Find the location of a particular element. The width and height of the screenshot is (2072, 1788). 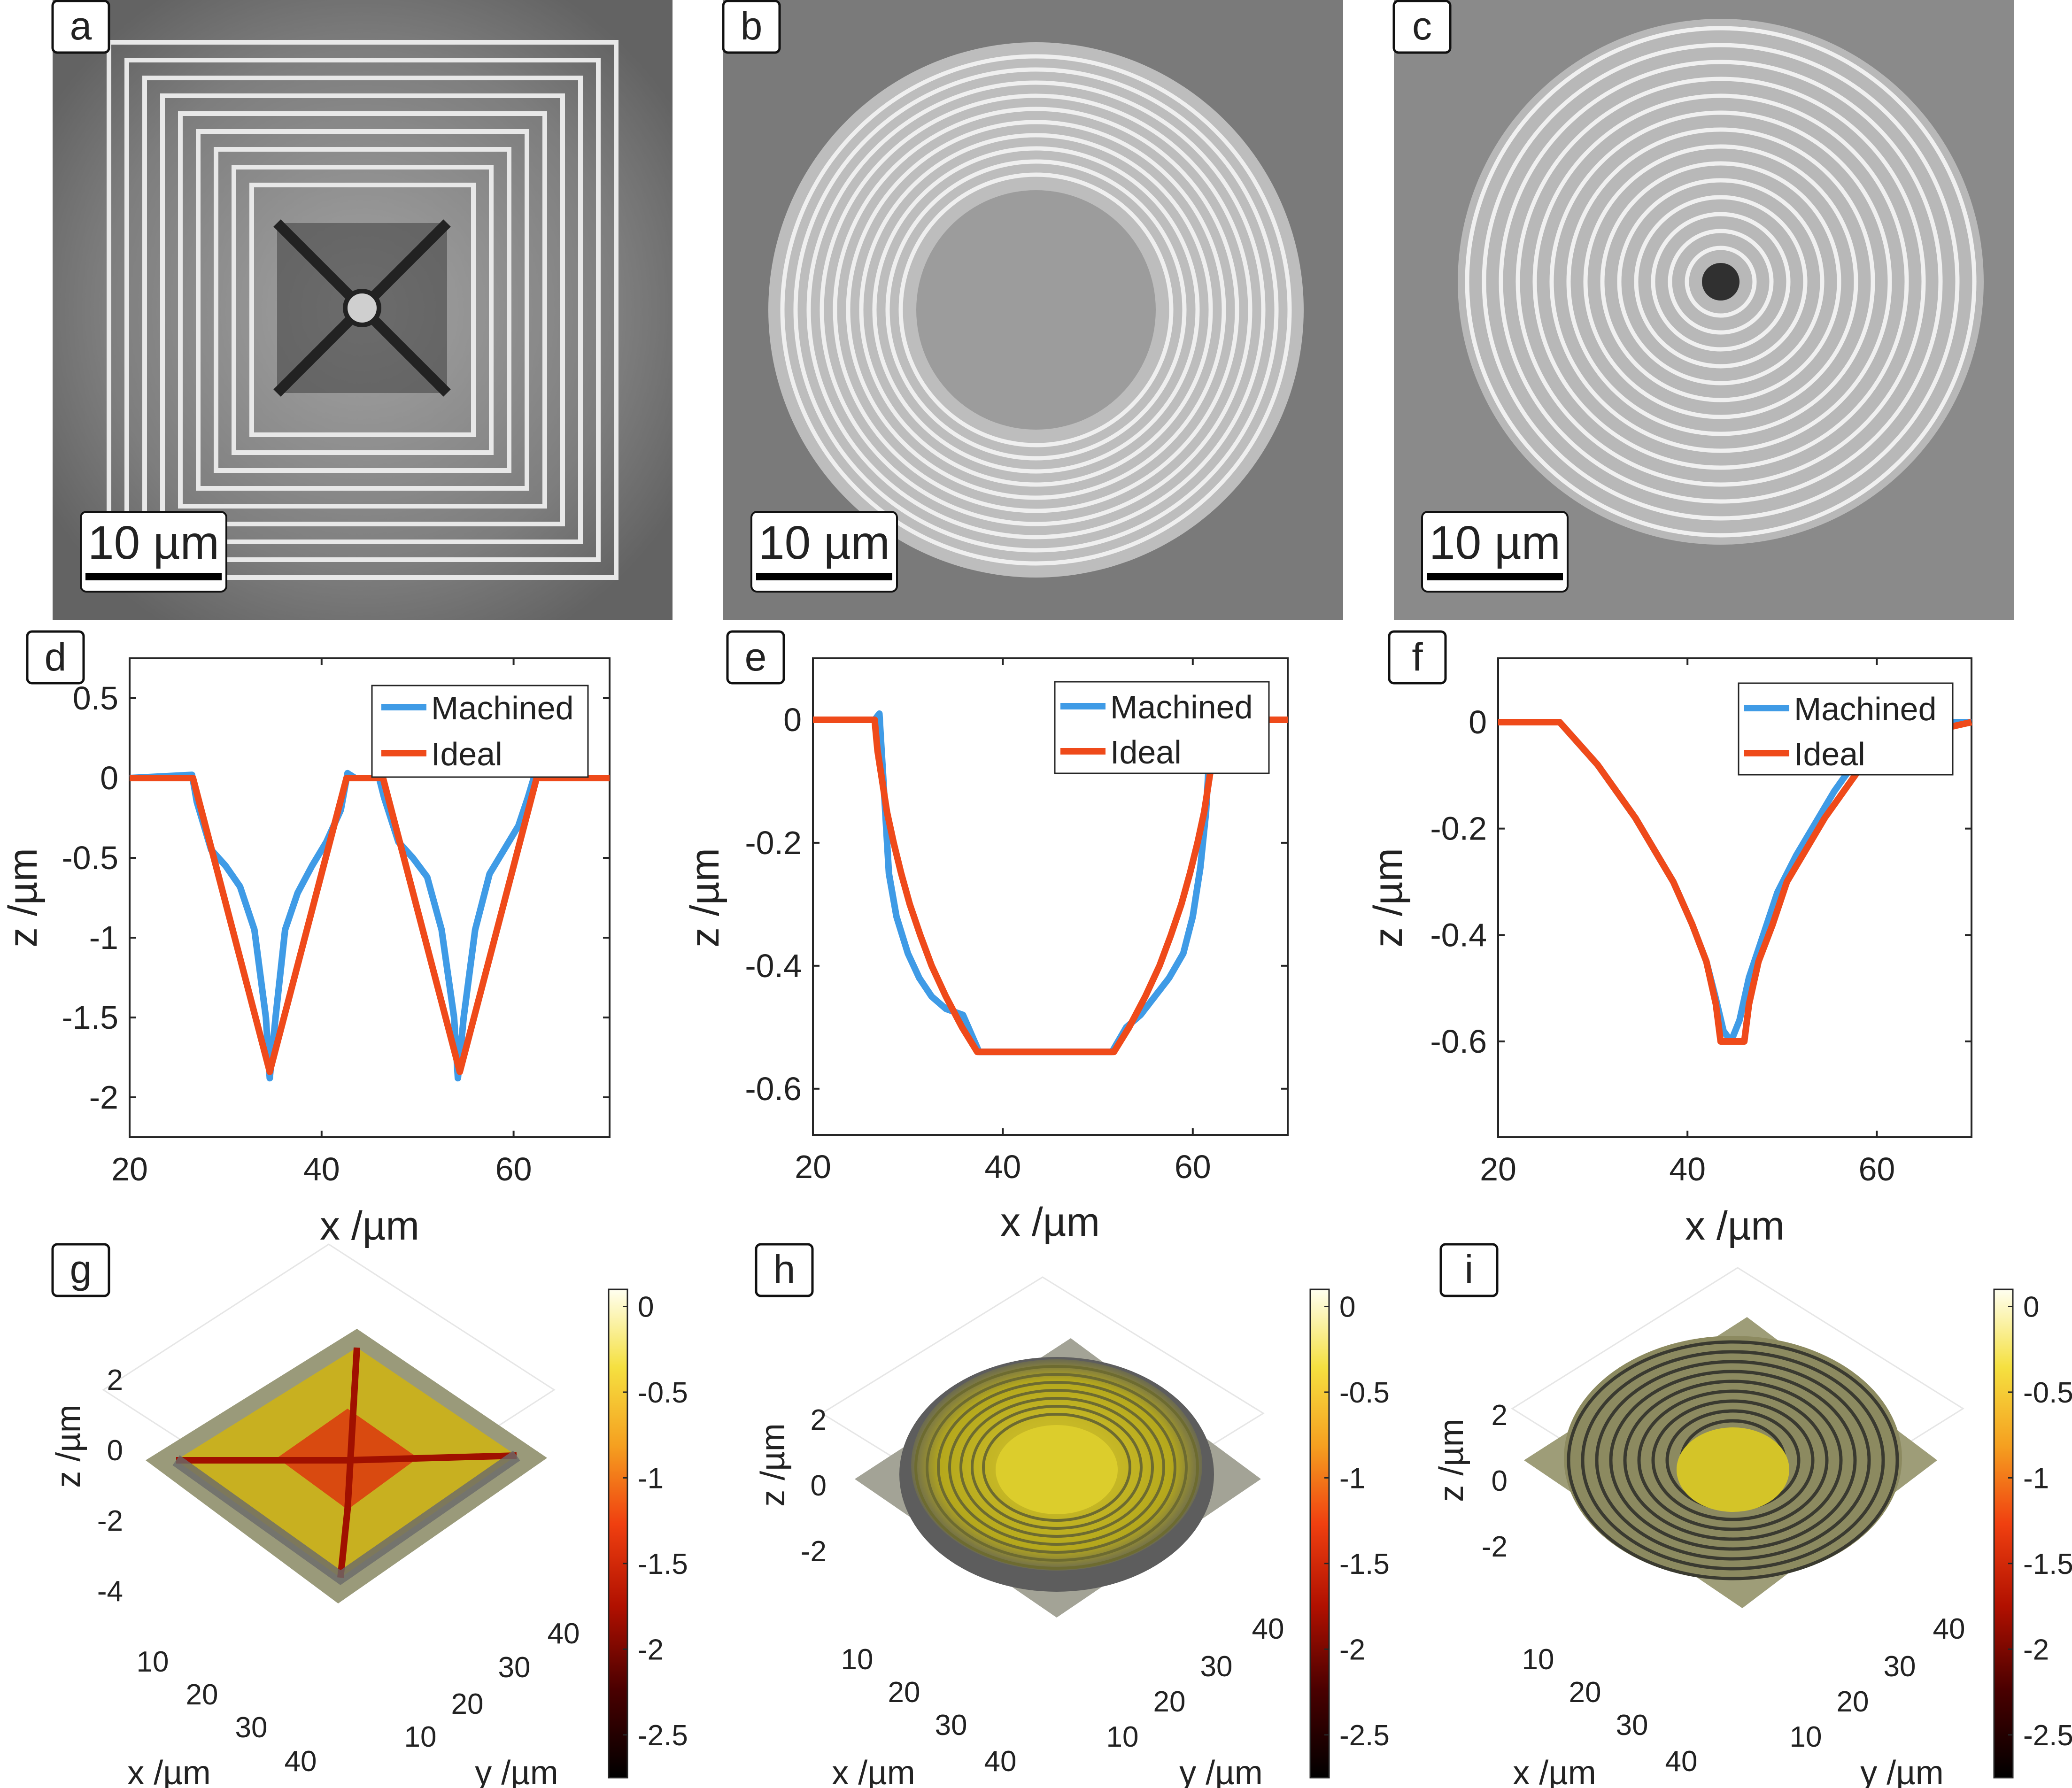

z-tick-g: 2 is located at coordinates (115, 1380).